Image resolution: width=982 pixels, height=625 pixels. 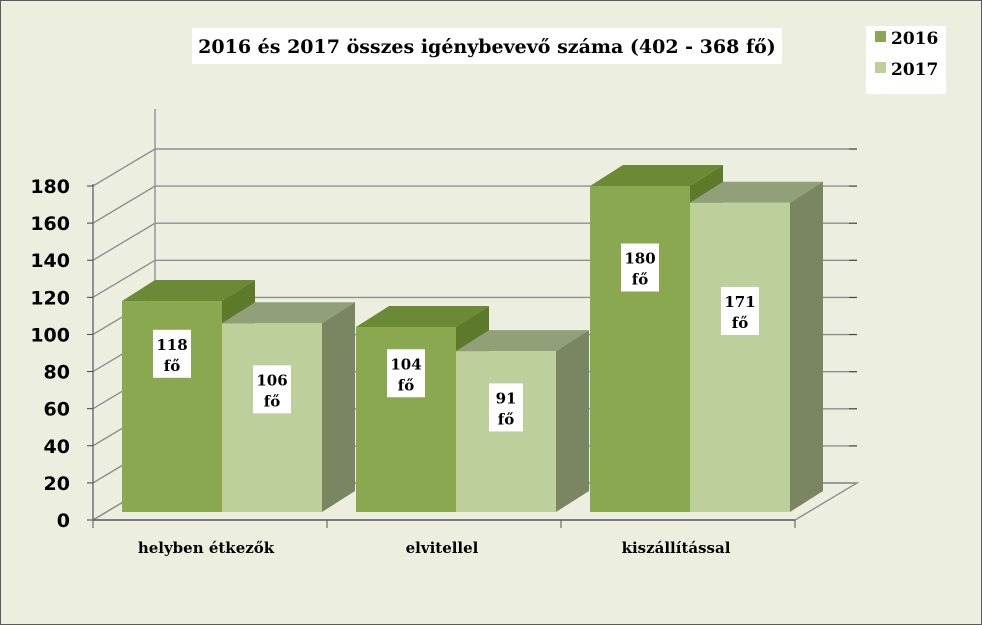 What do you see at coordinates (57, 484) in the screenshot?
I see `y-tick-label: 20` at bounding box center [57, 484].